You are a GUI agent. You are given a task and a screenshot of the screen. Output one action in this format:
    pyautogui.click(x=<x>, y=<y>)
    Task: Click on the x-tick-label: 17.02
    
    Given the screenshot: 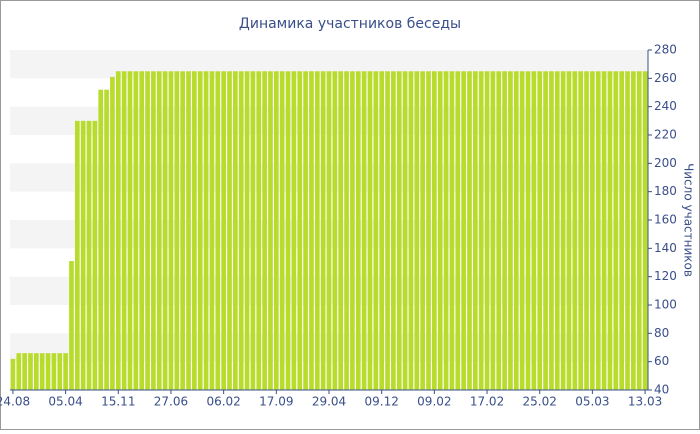 What is the action you would take?
    pyautogui.click(x=487, y=402)
    